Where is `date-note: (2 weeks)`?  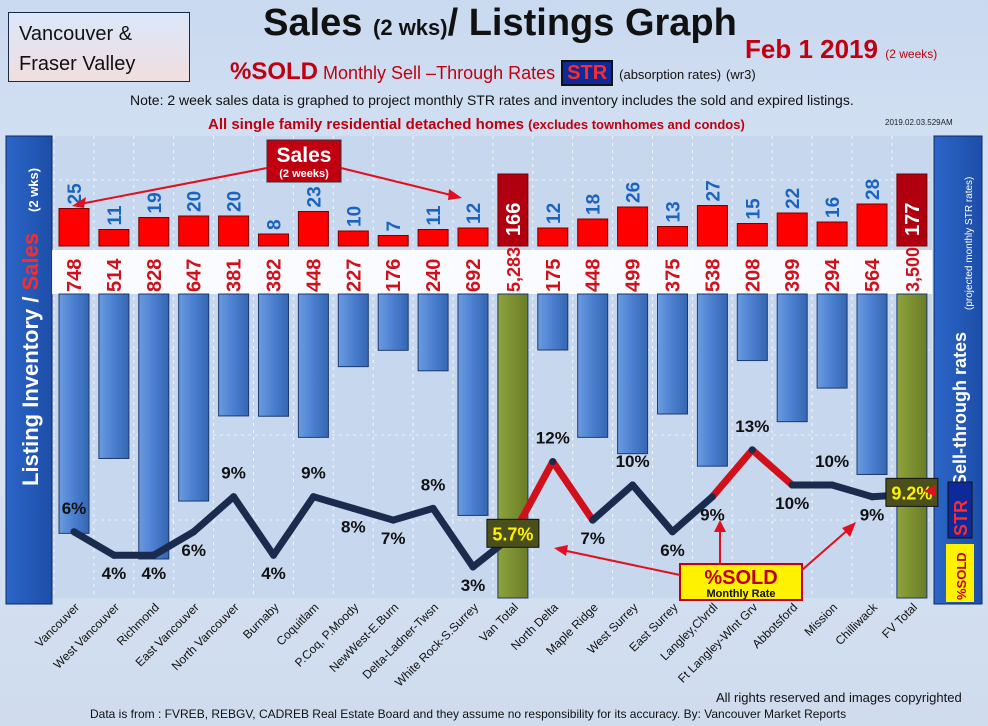 date-note: (2 weeks) is located at coordinates (911, 54).